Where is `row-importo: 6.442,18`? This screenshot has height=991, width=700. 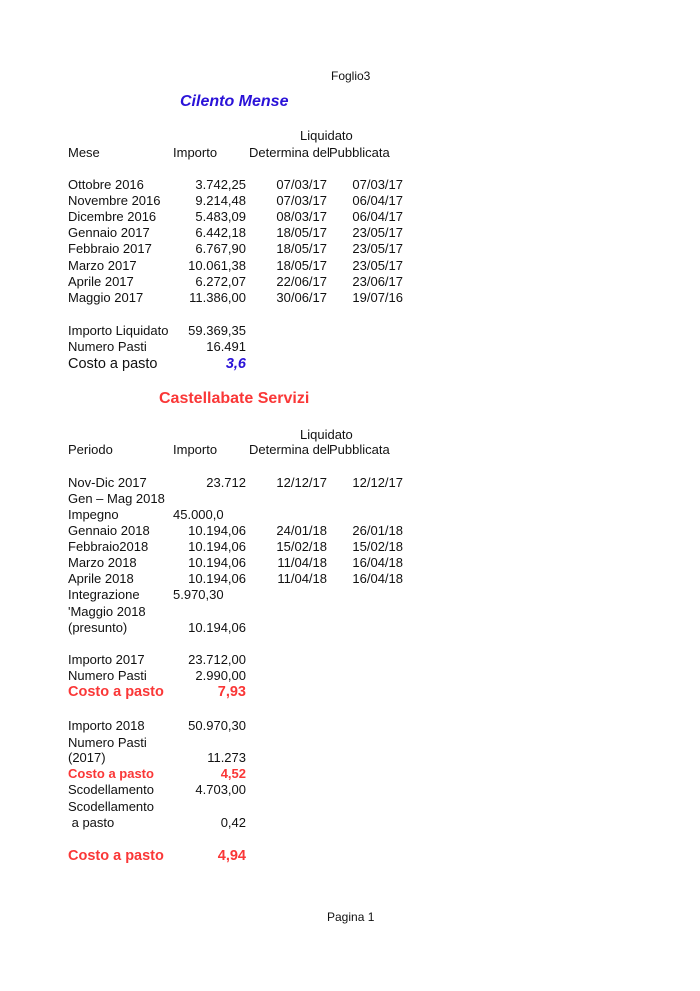 row-importo: 6.442,18 is located at coordinates (220, 232).